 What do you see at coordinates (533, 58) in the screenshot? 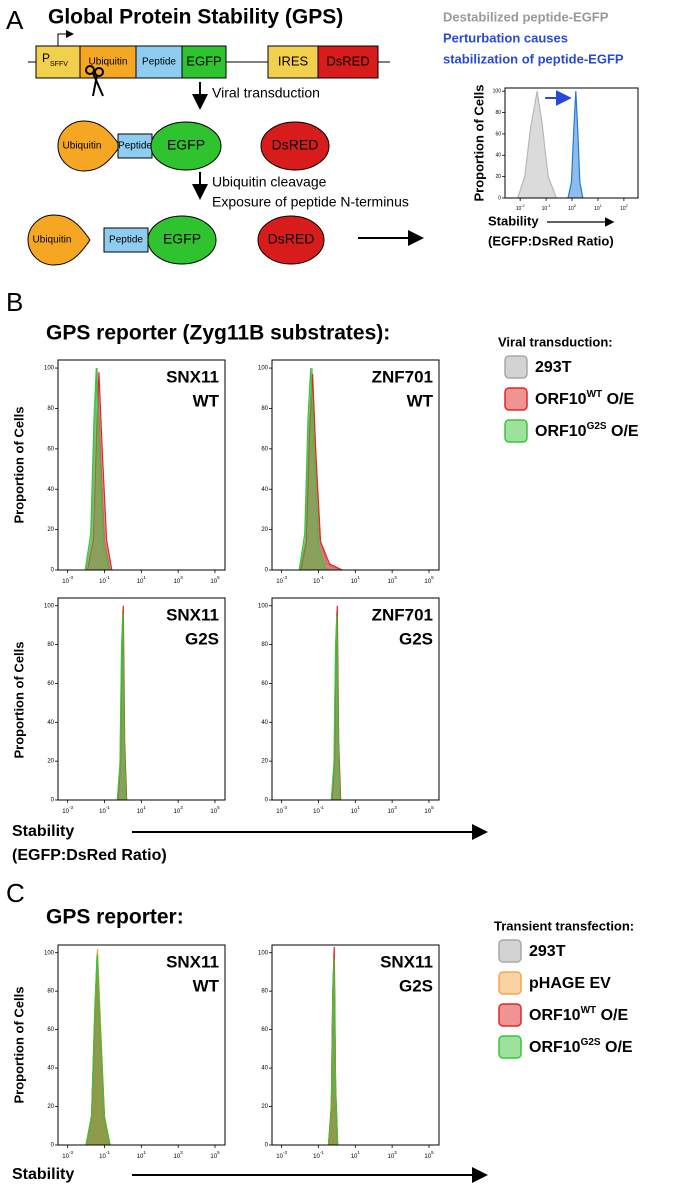
I see `legend-text: stabilization of peptide-EGFP` at bounding box center [533, 58].